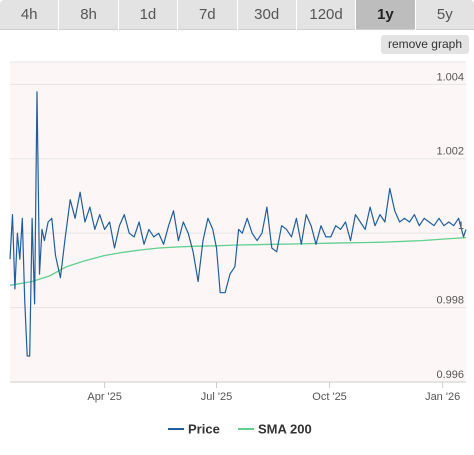 This screenshot has width=474, height=455. I want to click on legend-sma-200-label: SMA 200, so click(285, 429).